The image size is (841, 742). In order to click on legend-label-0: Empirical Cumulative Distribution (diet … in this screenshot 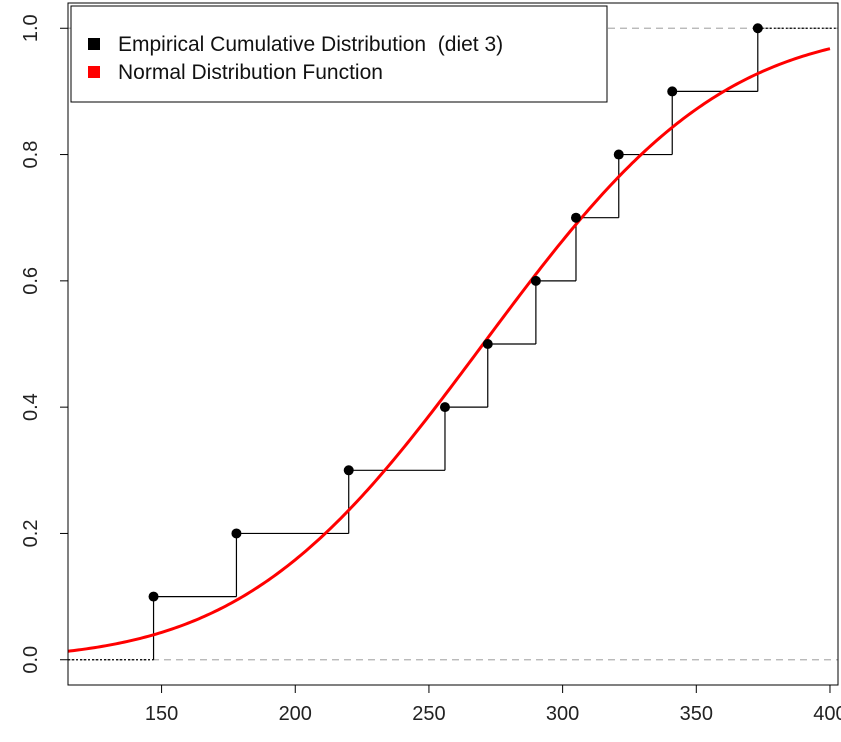, I will do `click(310, 44)`.